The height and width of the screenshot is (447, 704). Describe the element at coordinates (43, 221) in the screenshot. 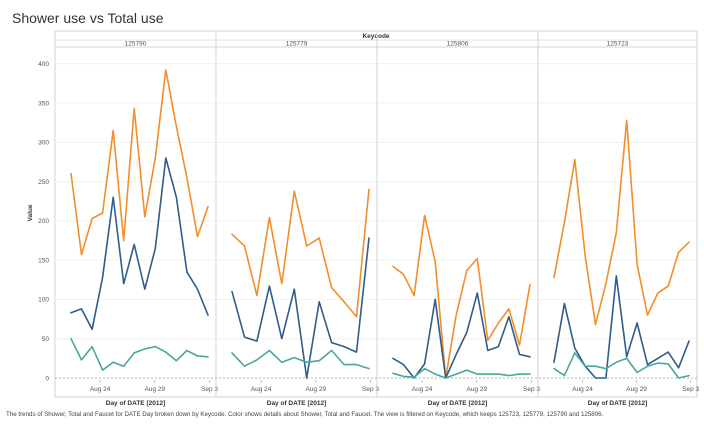

I see `y-tick-label: 200` at that location.